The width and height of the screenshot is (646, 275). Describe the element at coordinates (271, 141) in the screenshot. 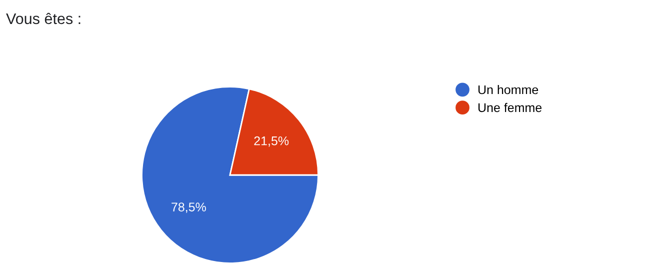

I see `data-label: 21,5%` at that location.